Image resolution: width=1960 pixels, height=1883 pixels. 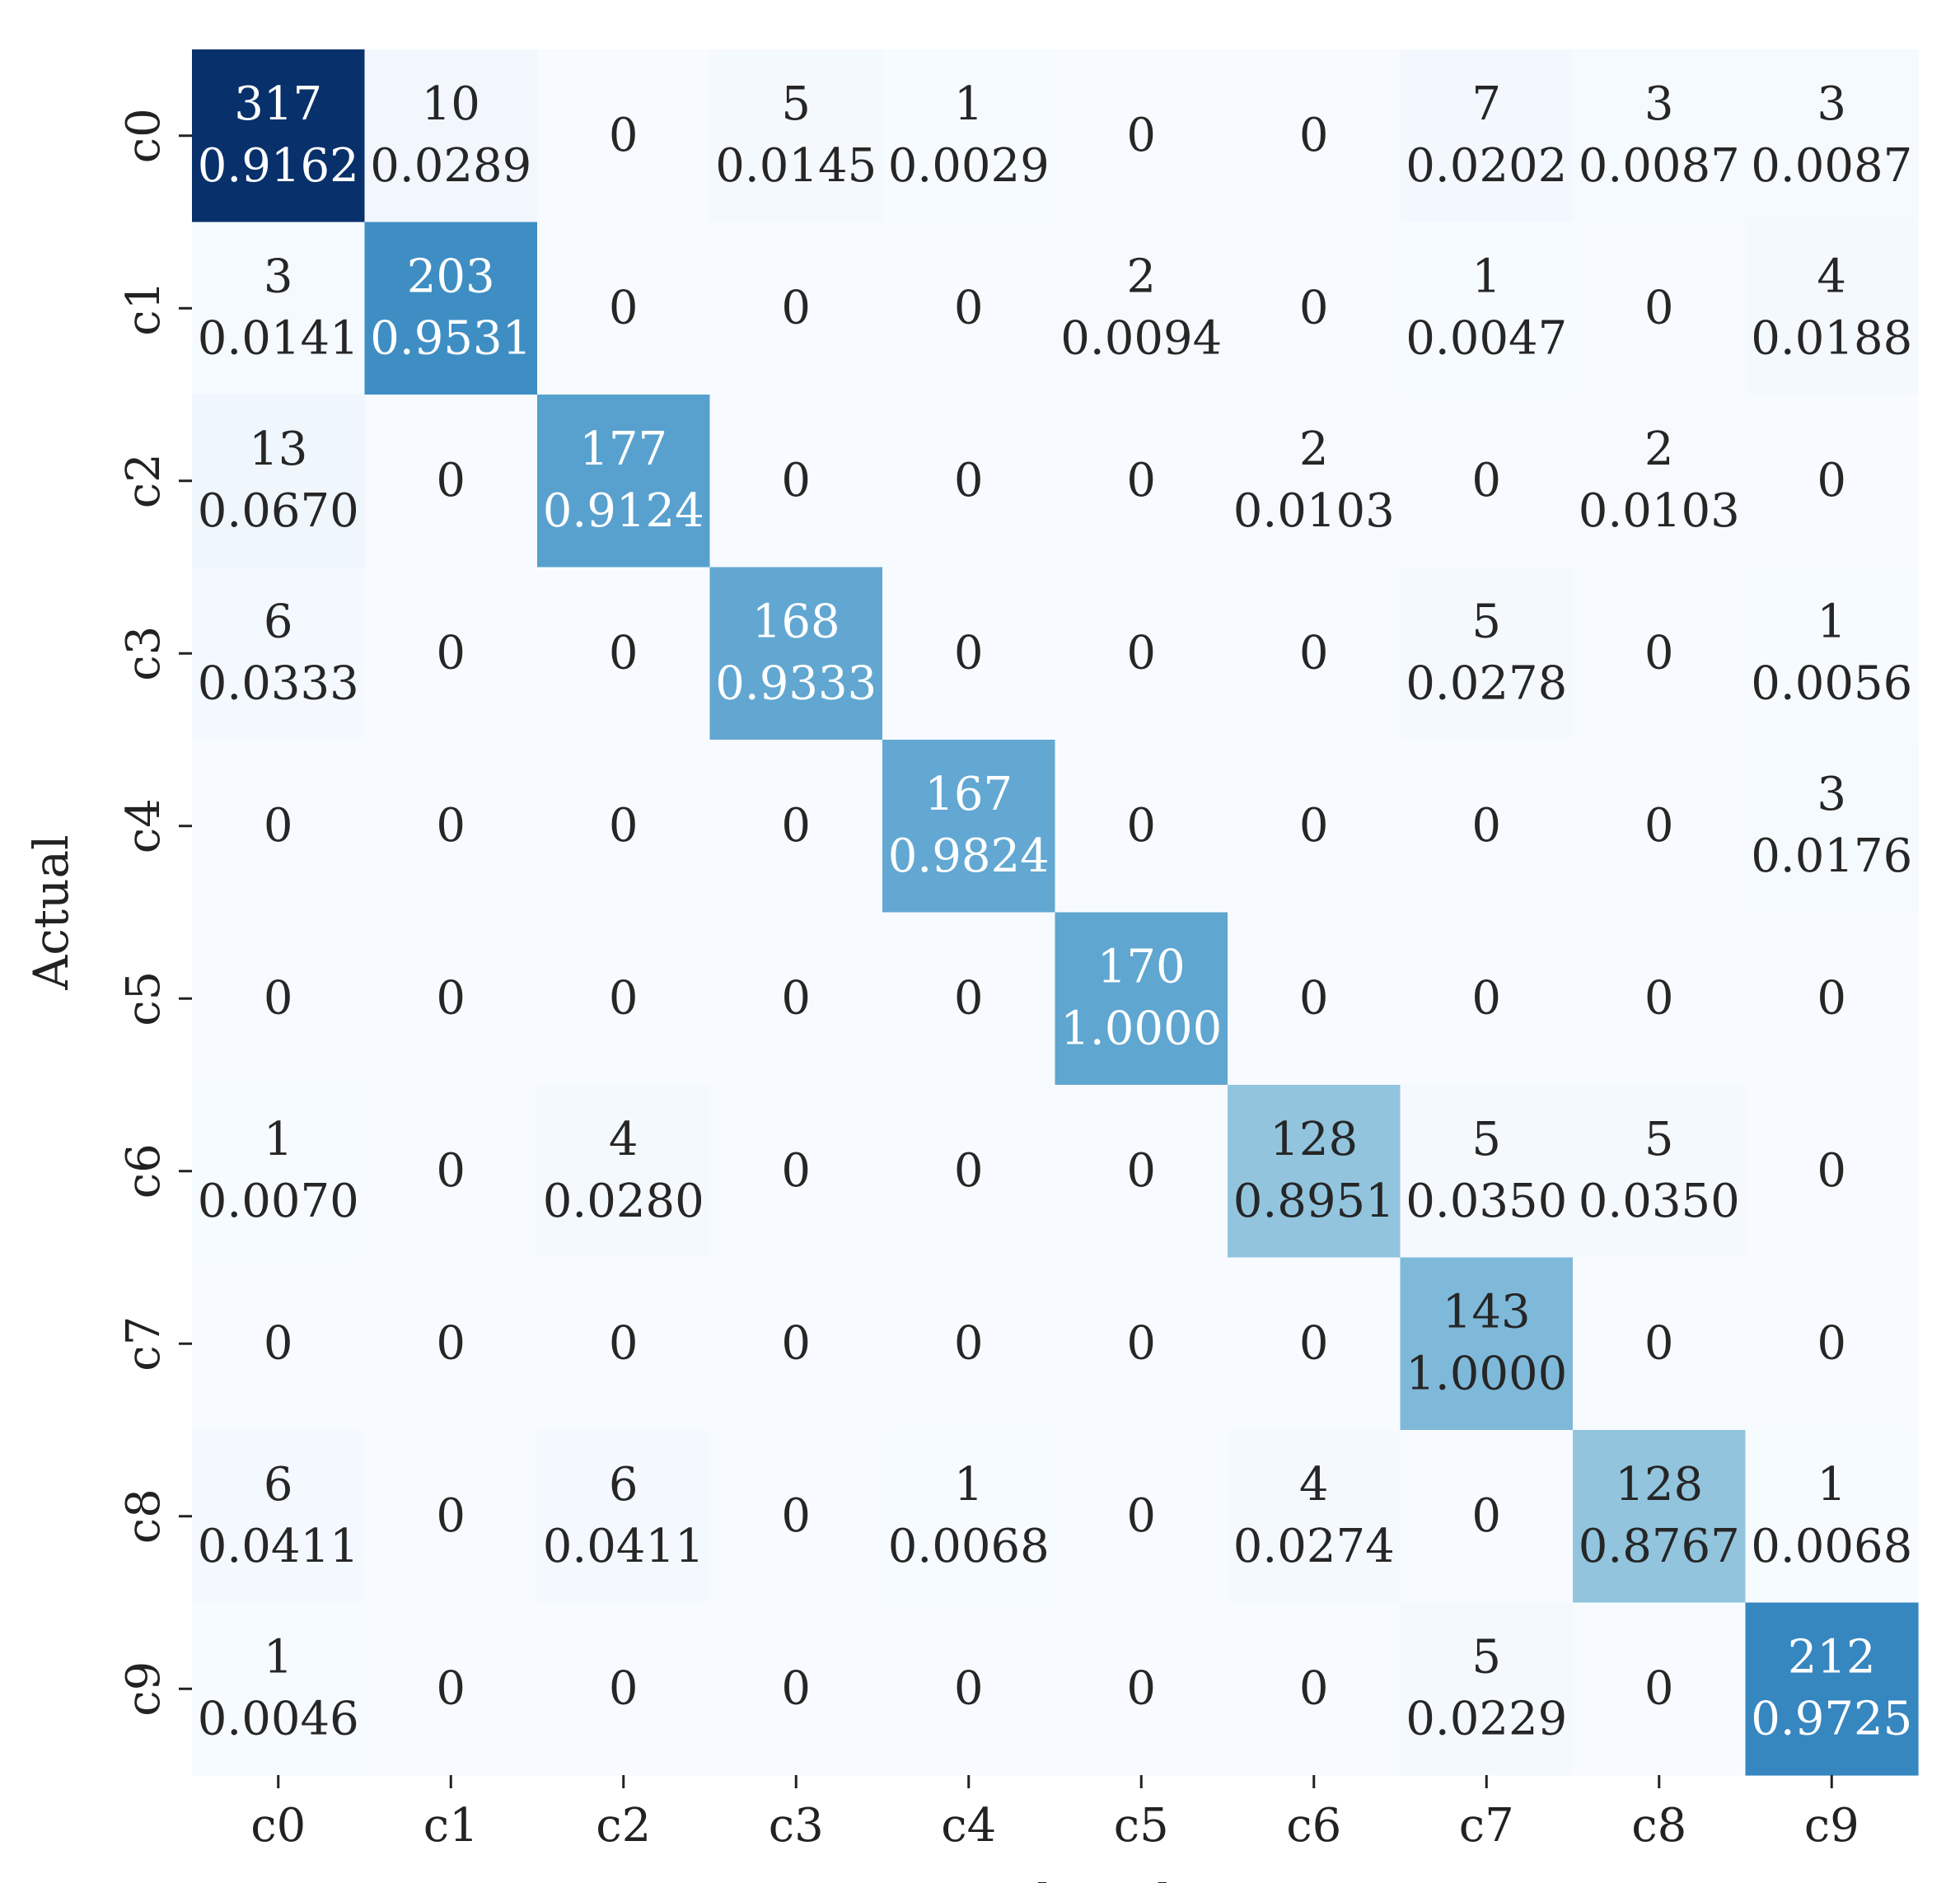 What do you see at coordinates (624, 654) in the screenshot?
I see `cell-c3-c2` at bounding box center [624, 654].